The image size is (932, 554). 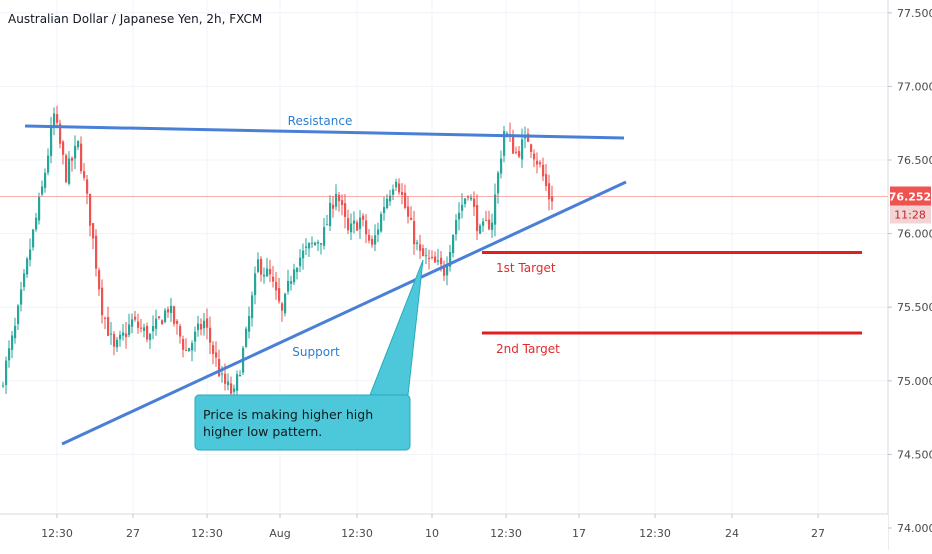 What do you see at coordinates (910, 214) in the screenshot?
I see `countdown-badge` at bounding box center [910, 214].